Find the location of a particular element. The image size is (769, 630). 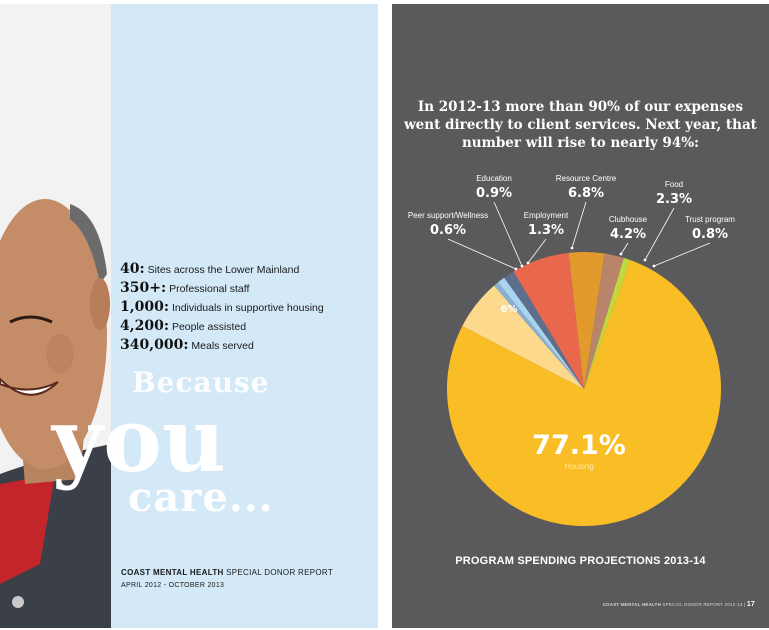

stat-number: 40 is located at coordinates (130, 269).